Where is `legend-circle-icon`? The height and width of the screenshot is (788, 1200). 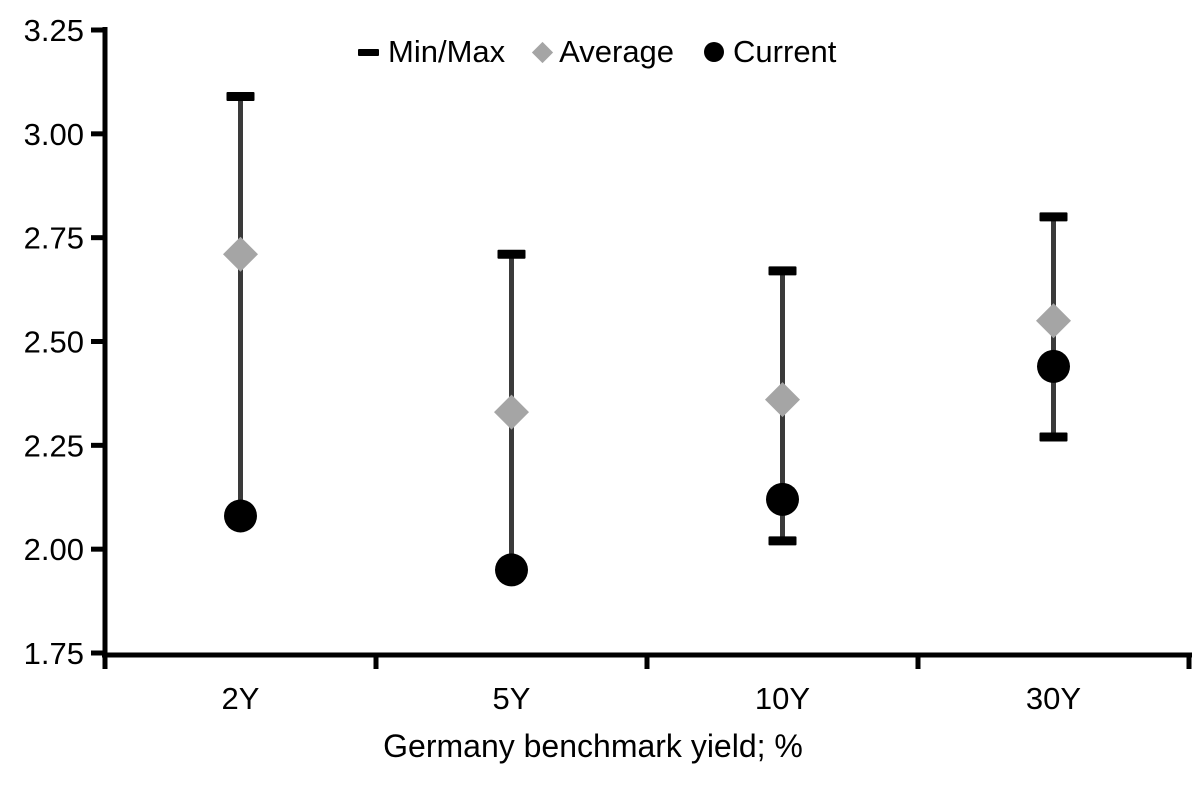 legend-circle-icon is located at coordinates (714, 52).